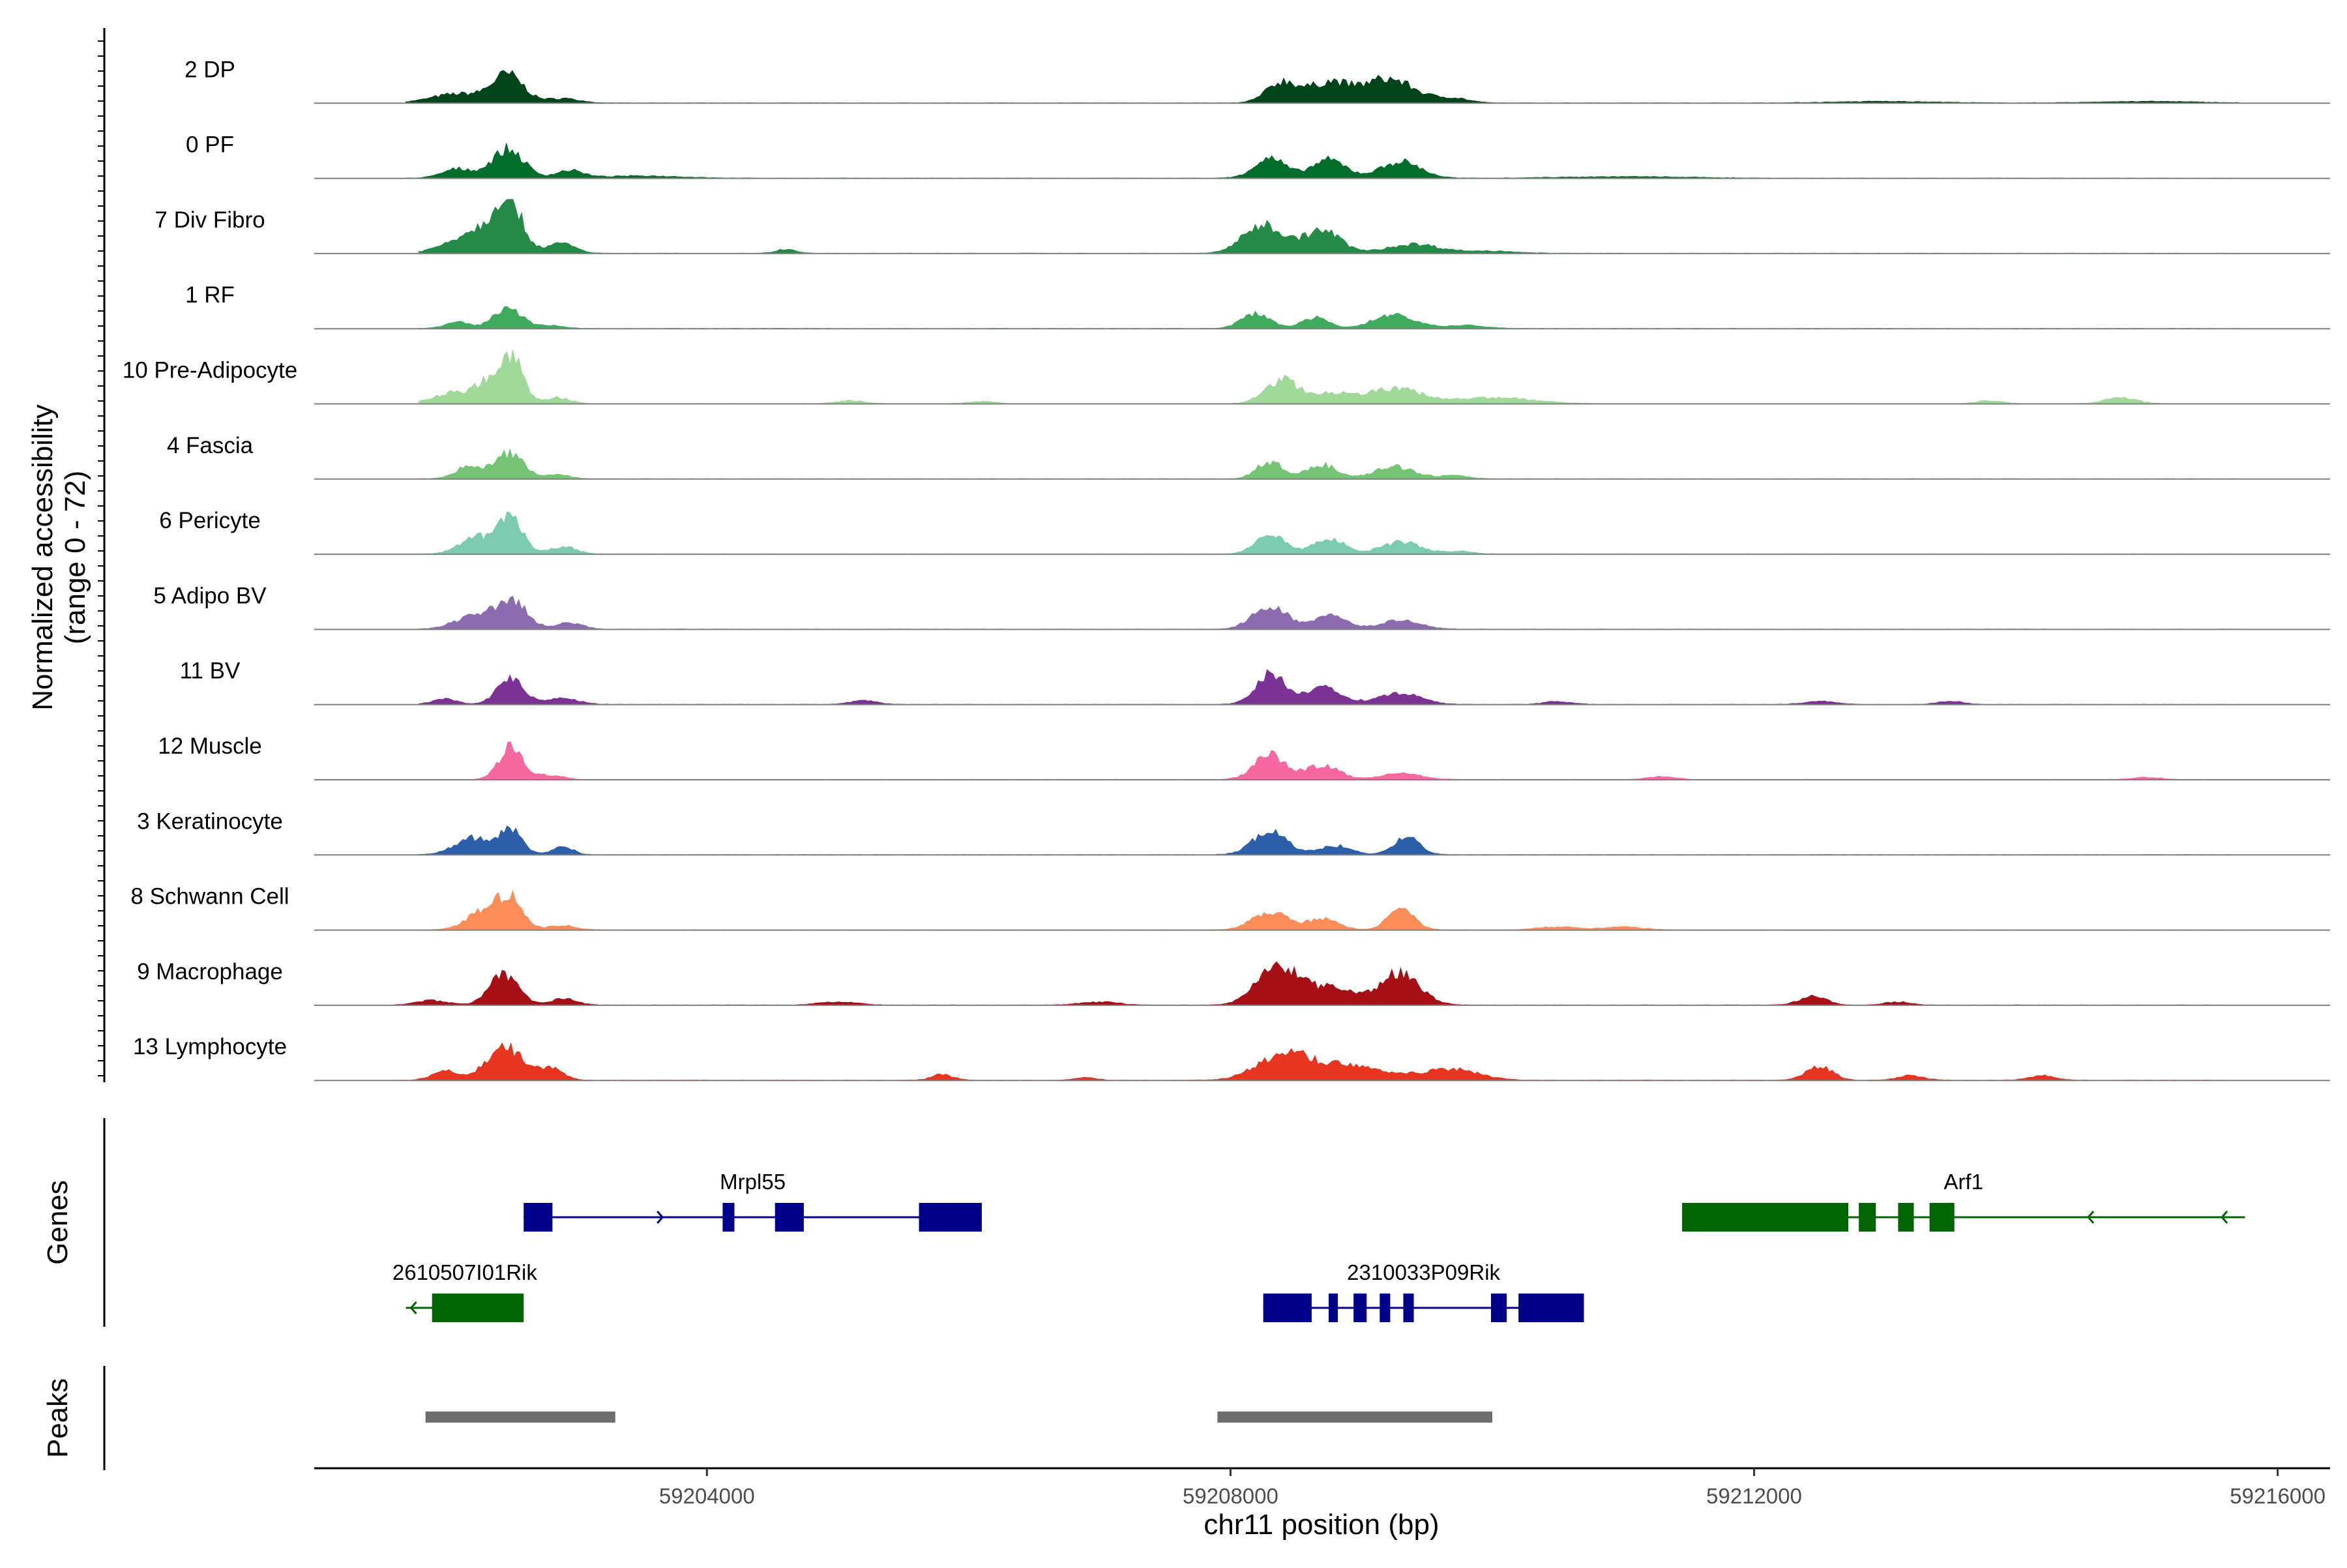  Describe the element at coordinates (210, 446) in the screenshot. I see `track-label: 4 Fascia` at that location.